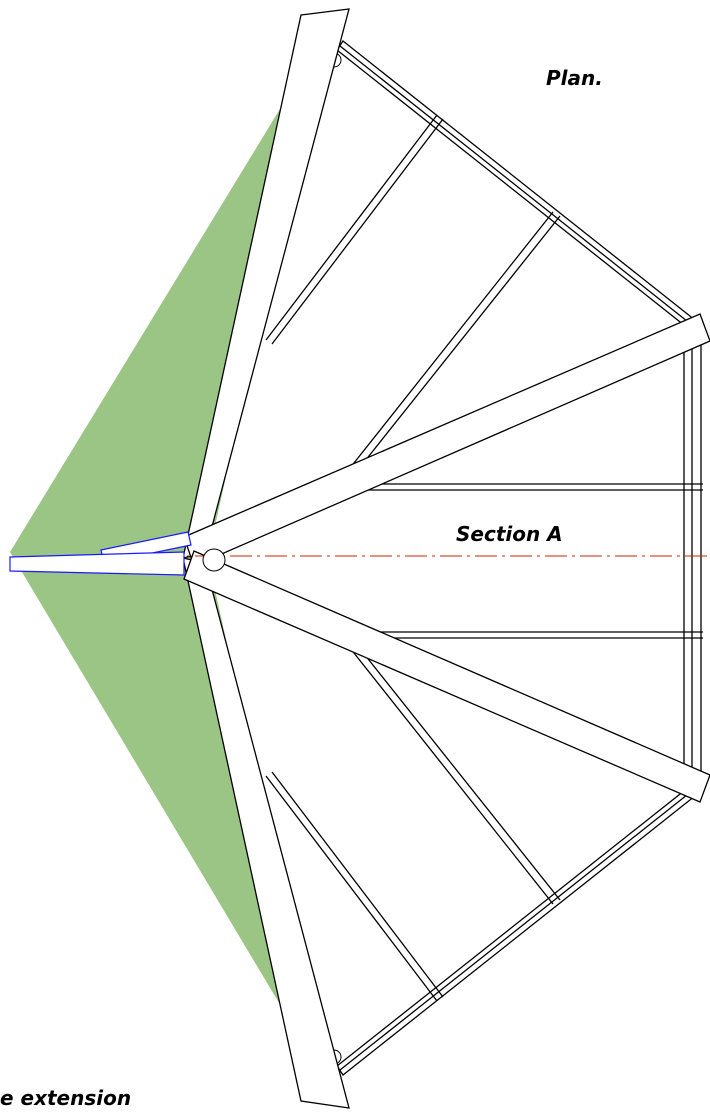  What do you see at coordinates (524, 561) in the screenshot?
I see `middle-purlins` at bounding box center [524, 561].